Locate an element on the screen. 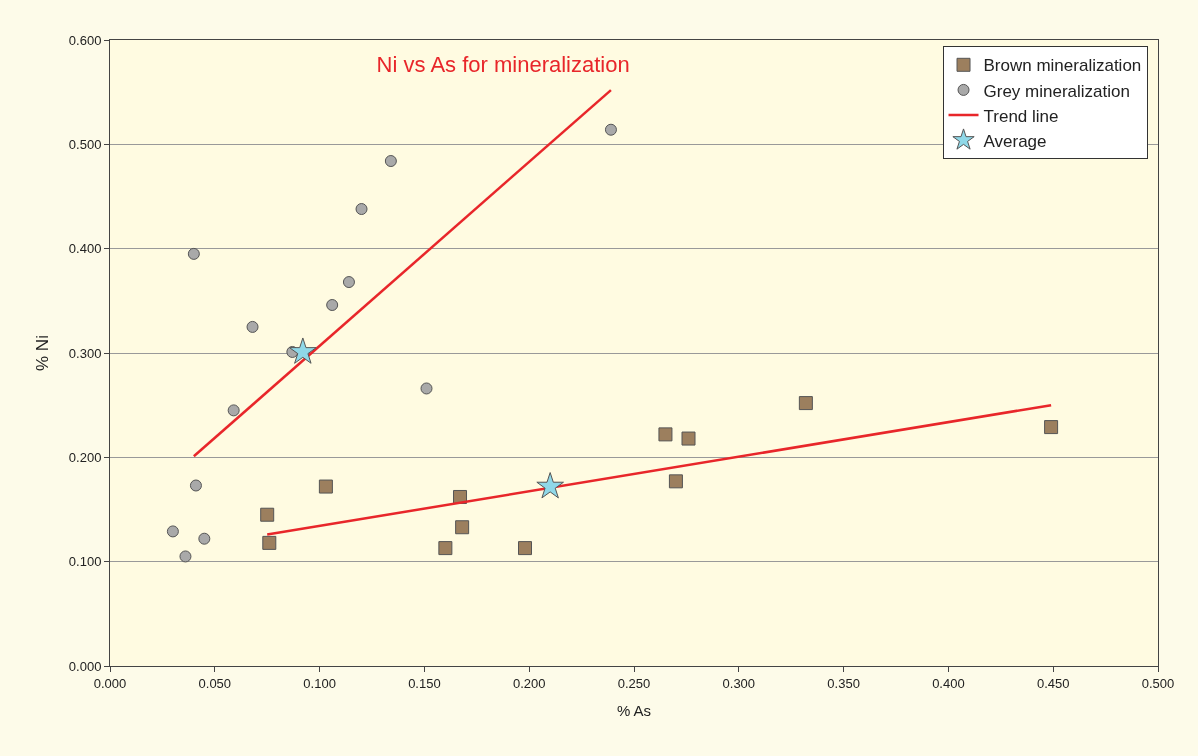 This screenshot has height=756, width=1198. x-tick-label: 0.050 is located at coordinates (215, 683).